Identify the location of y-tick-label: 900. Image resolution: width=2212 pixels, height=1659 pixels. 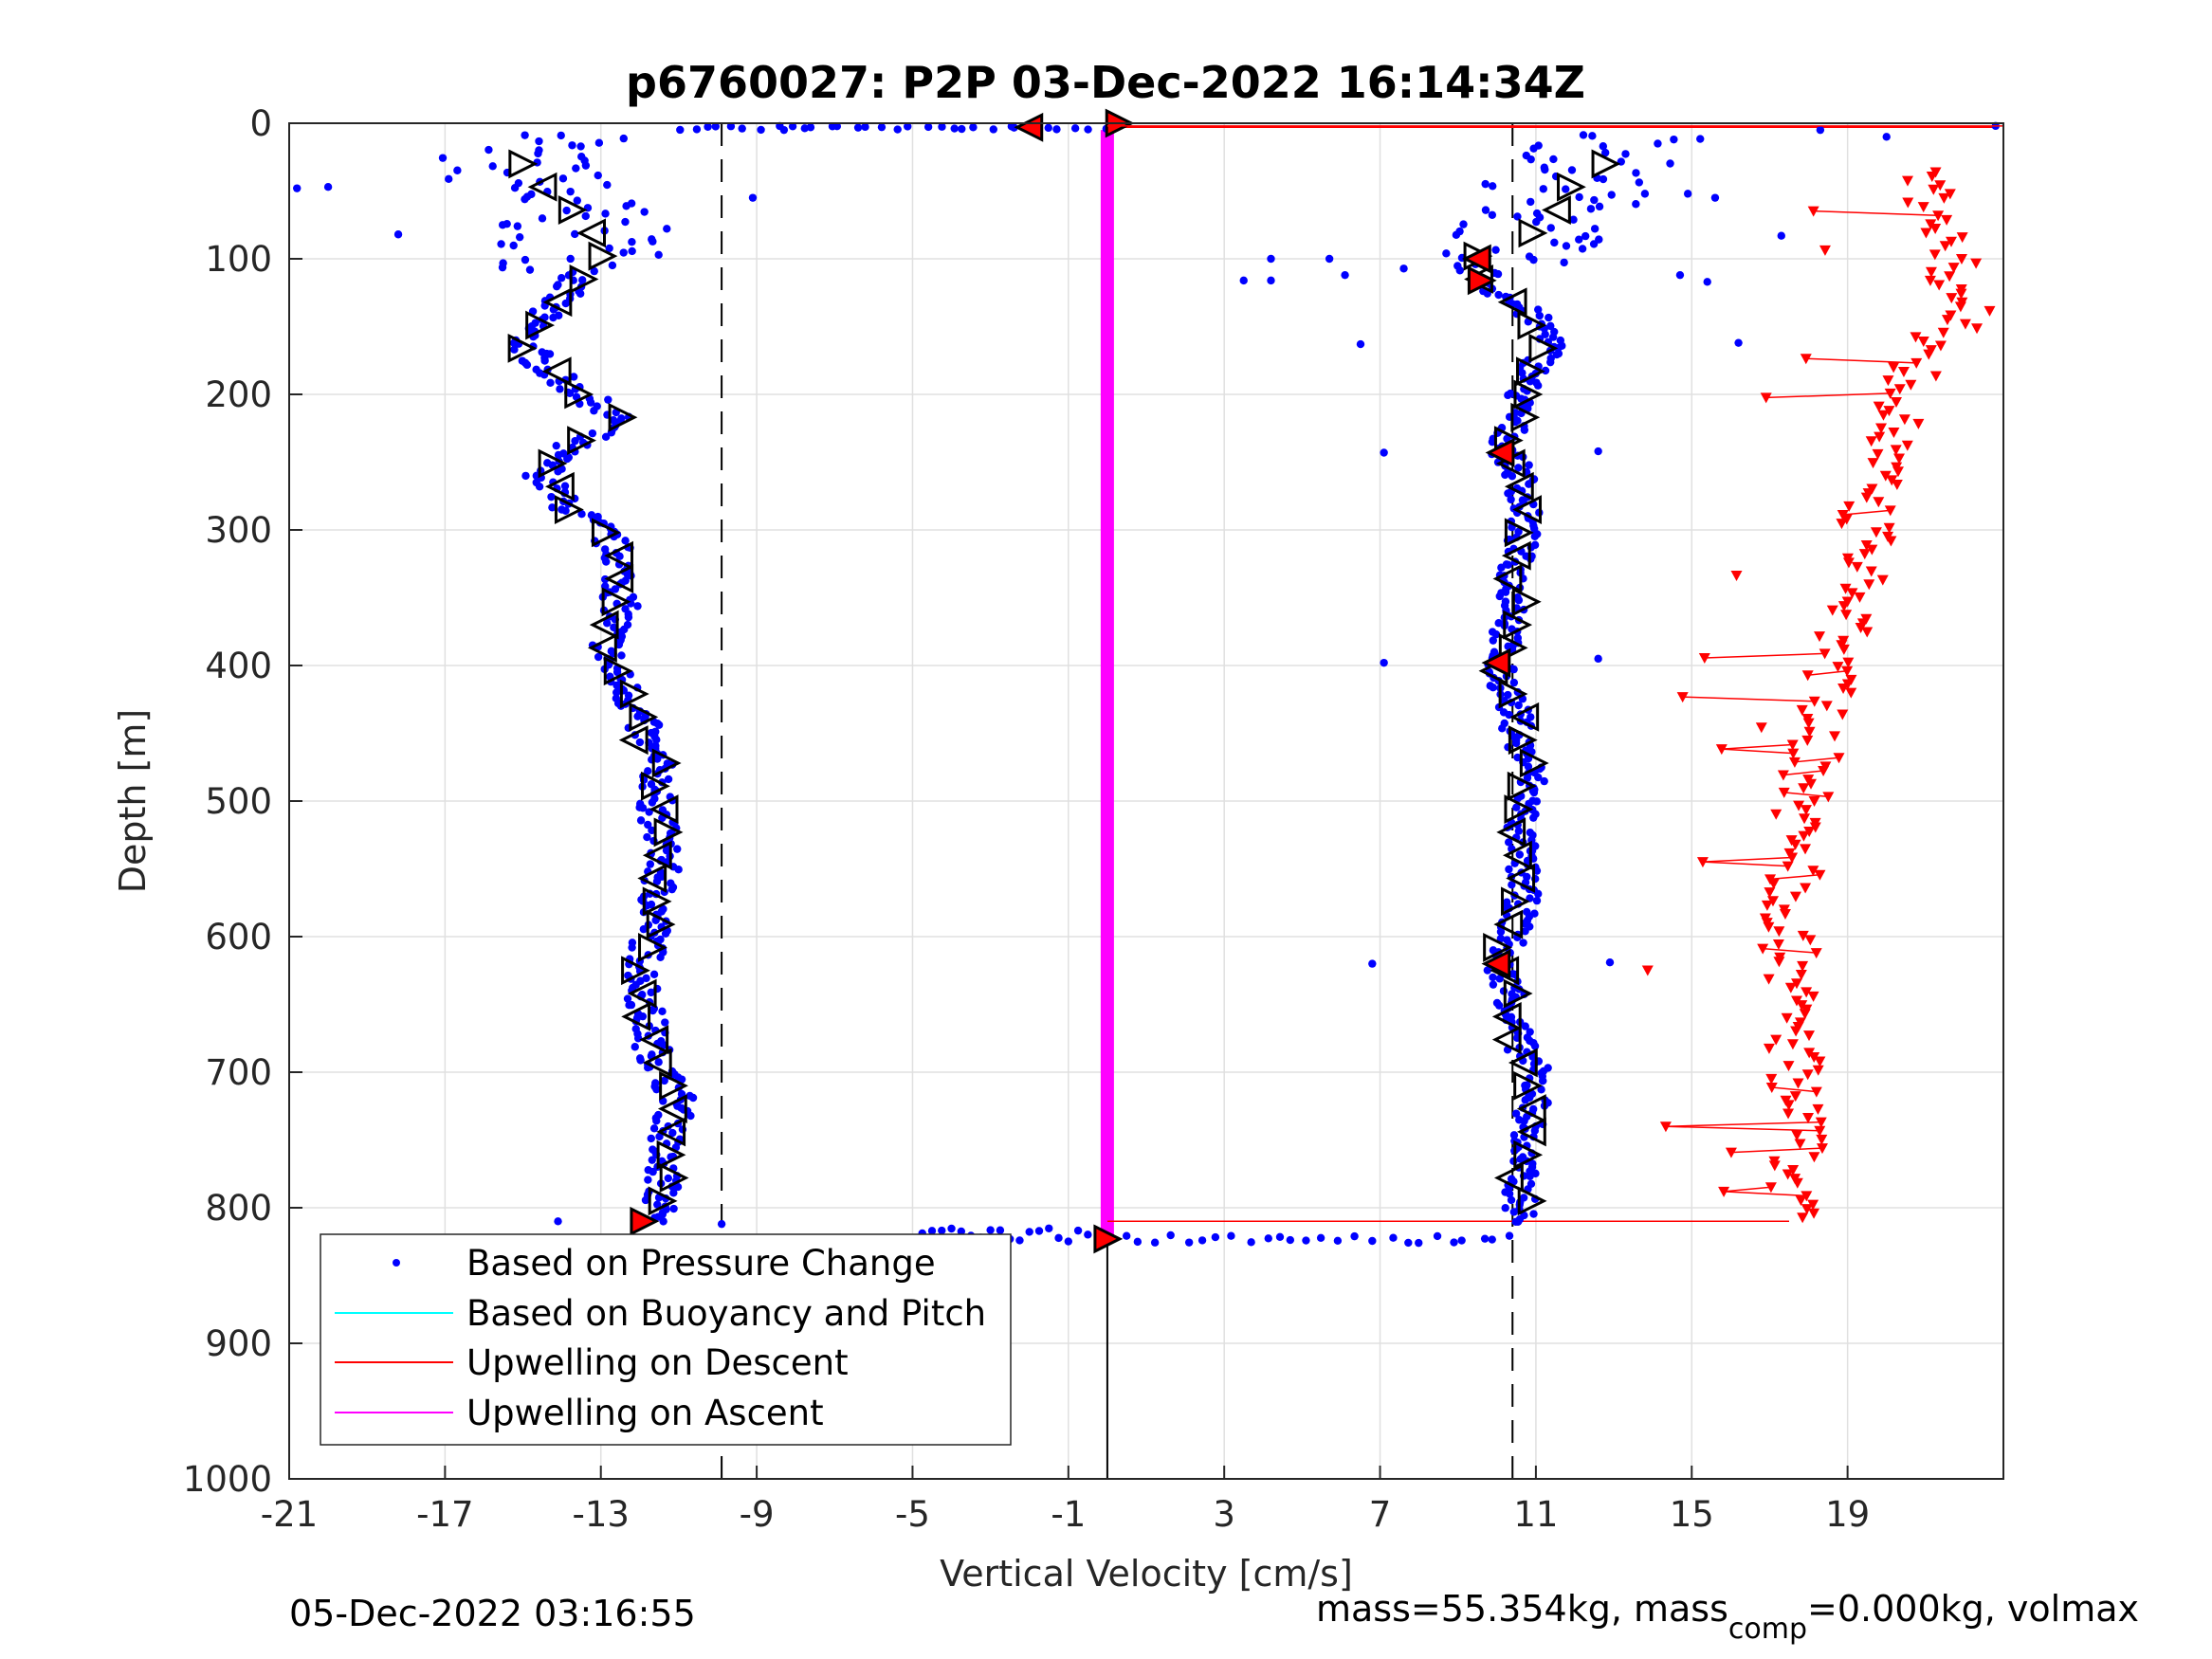
(238, 1343).